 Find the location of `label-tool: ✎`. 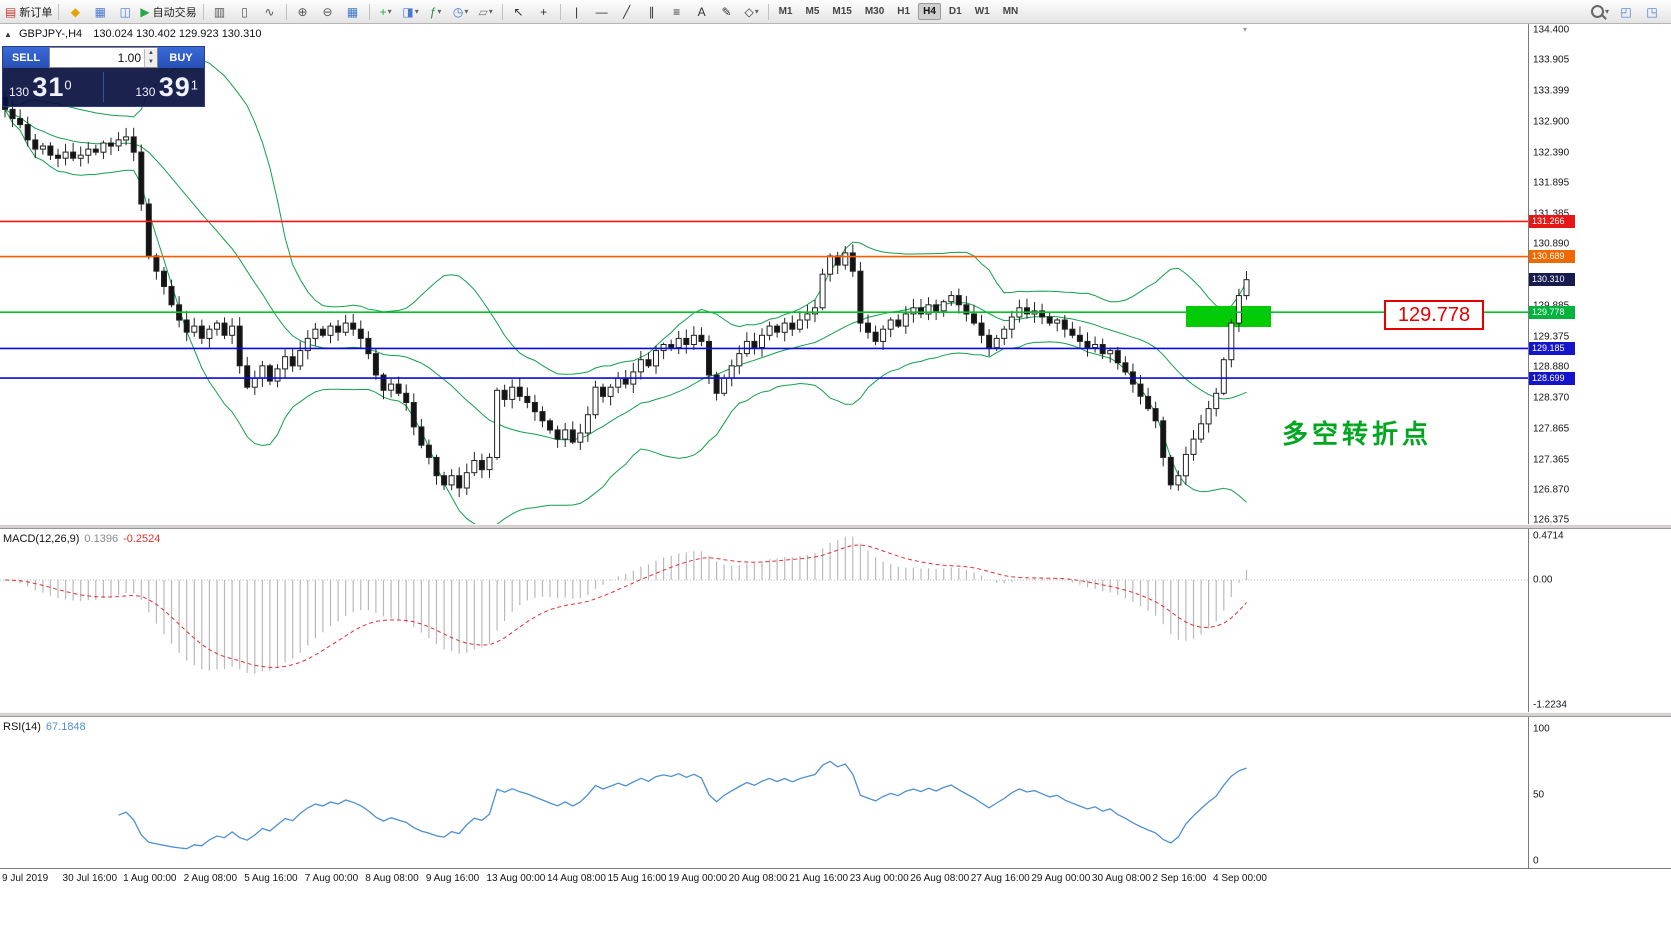

label-tool: ✎ is located at coordinates (727, 12).